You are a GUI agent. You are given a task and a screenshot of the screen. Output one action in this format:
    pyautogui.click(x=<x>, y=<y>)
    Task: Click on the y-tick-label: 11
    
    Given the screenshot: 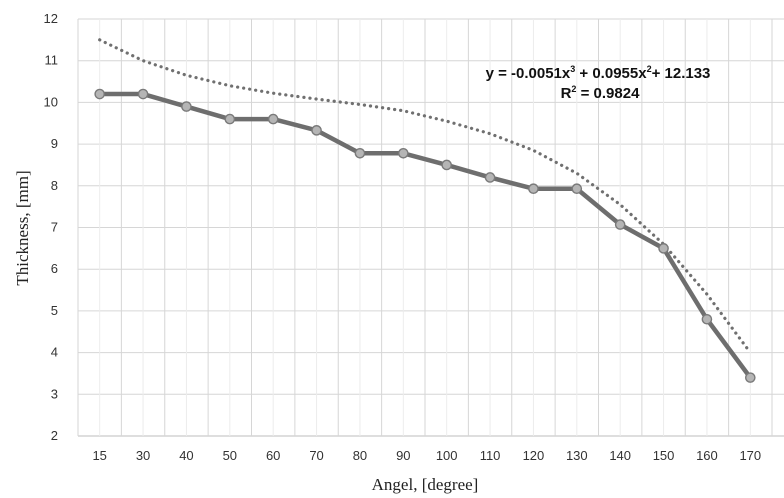 What is the action you would take?
    pyautogui.click(x=52, y=60)
    